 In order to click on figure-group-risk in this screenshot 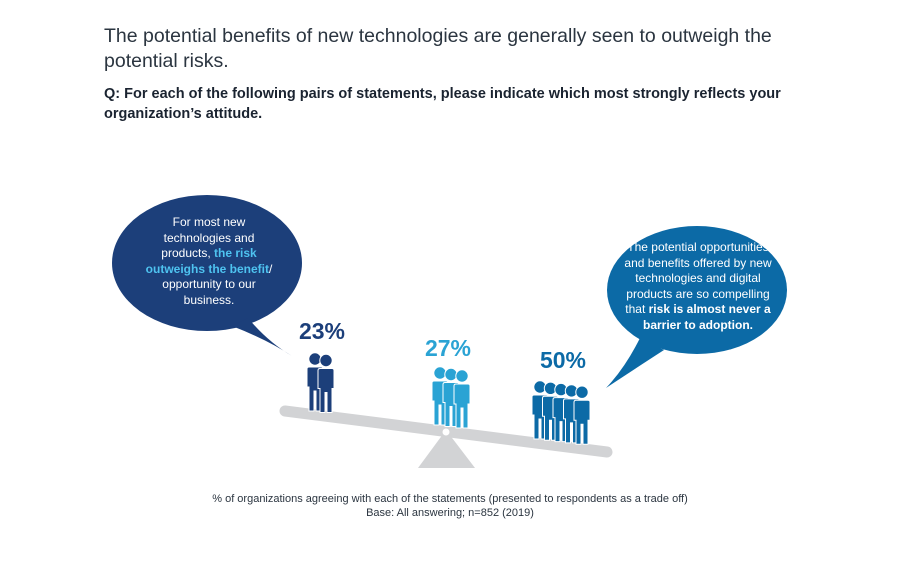, I will do `click(320, 382)`.